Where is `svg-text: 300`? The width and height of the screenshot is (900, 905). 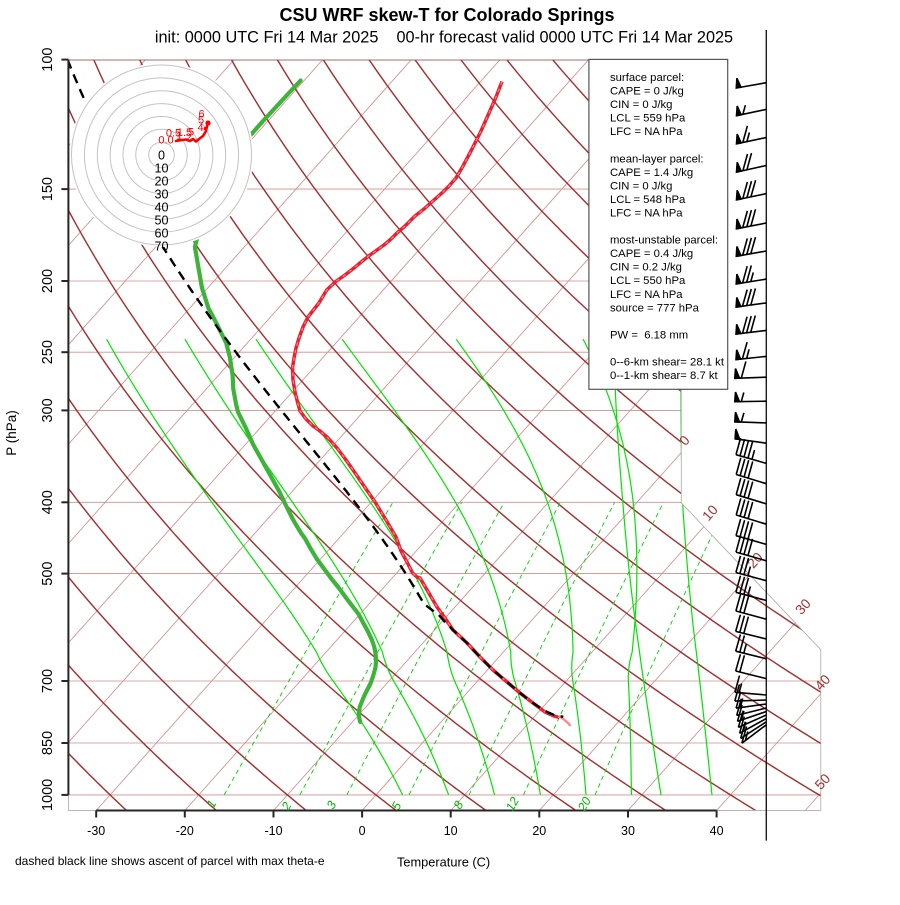 svg-text: 300 is located at coordinates (48, 410).